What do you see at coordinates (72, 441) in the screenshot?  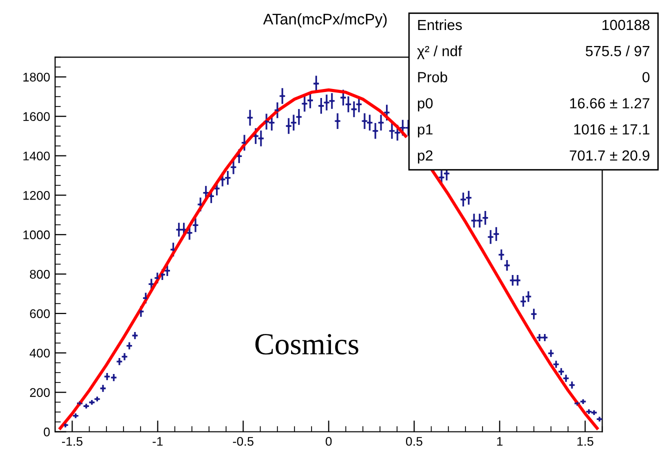 I see `x-tick-label: -1.5` at bounding box center [72, 441].